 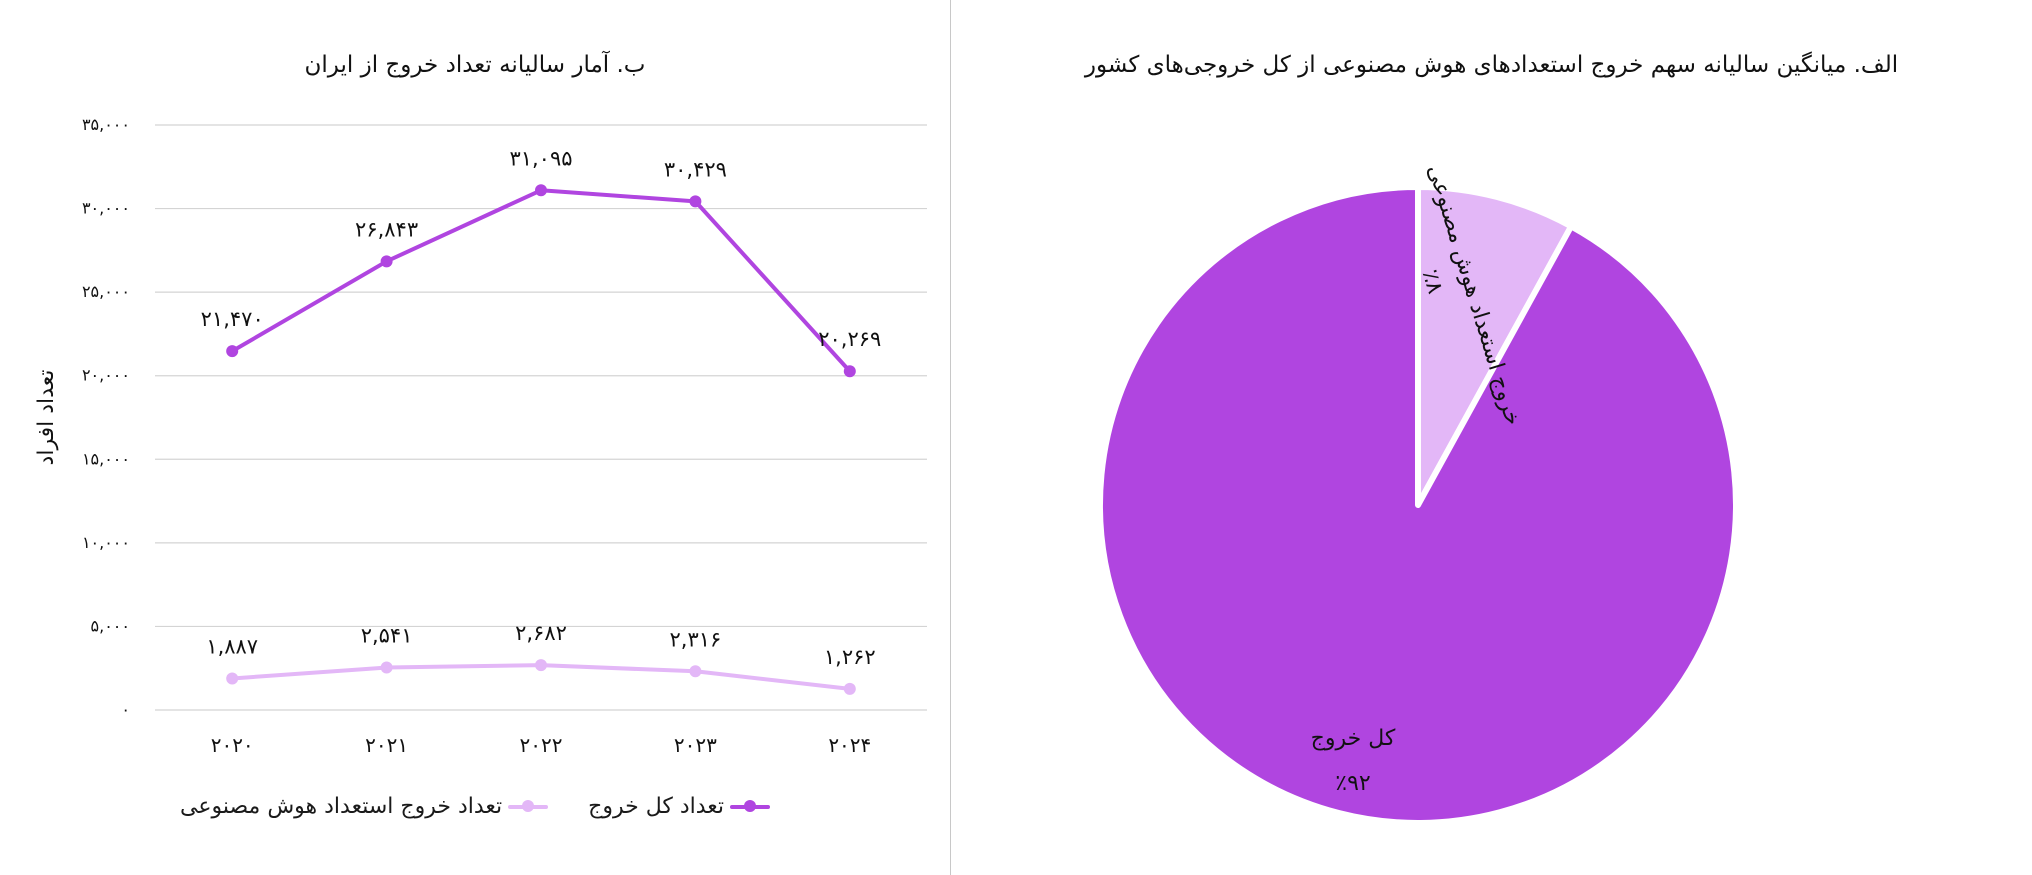 What do you see at coordinates (475, 65) in the screenshot?
I see `line-chart-title: ب. آمار سالیانه تعداد خروج از ایران` at bounding box center [475, 65].